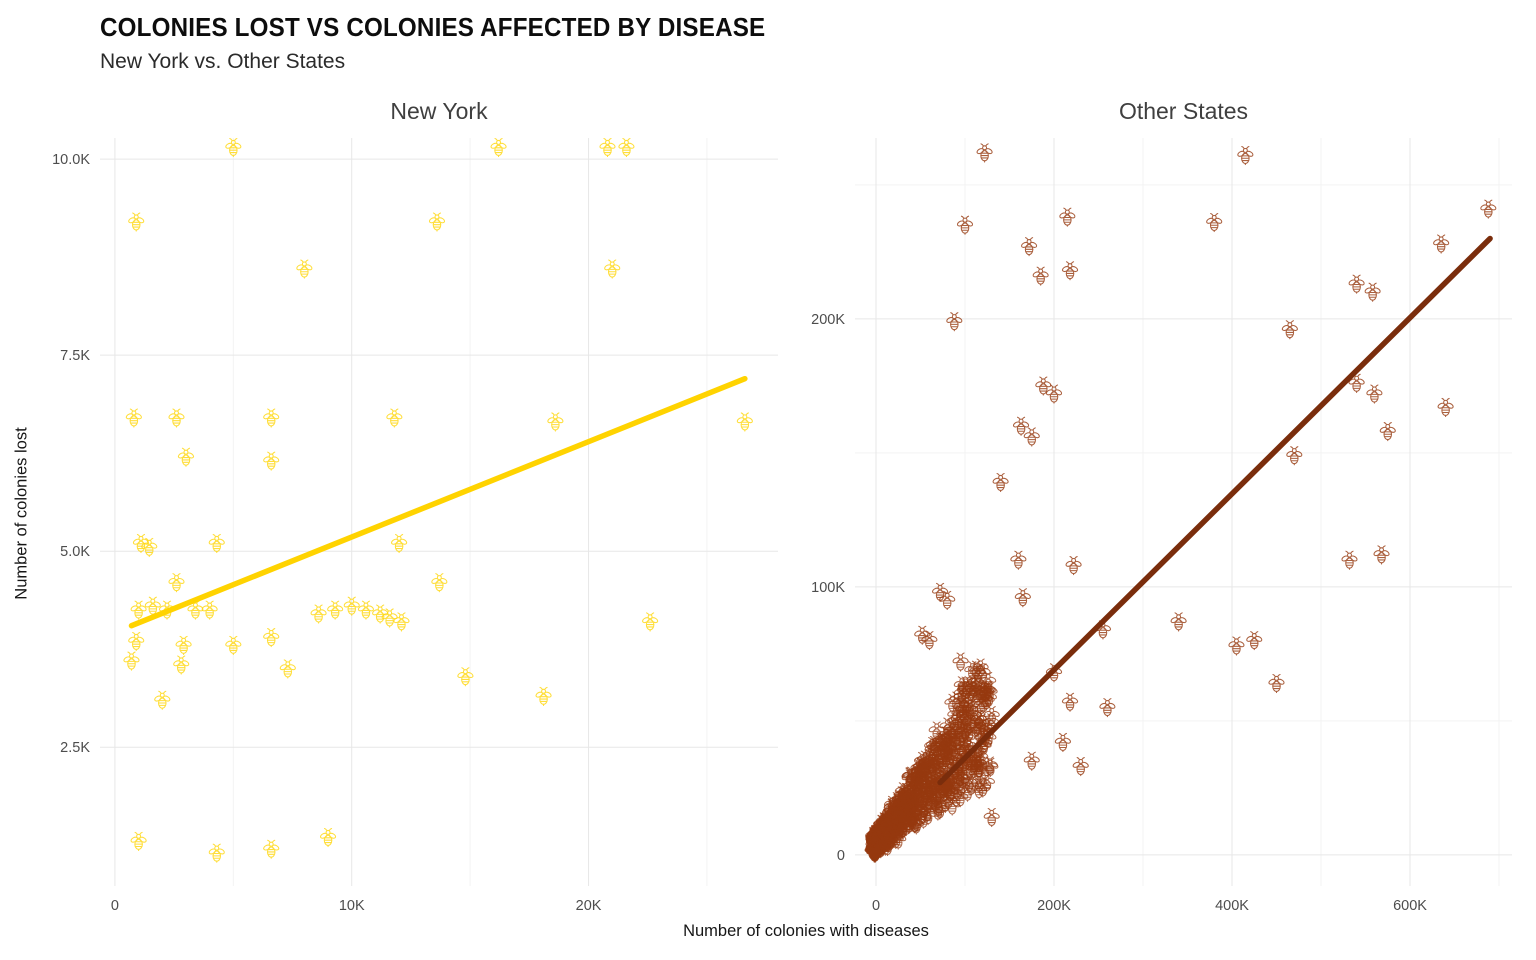  I want to click on panel-title-new-york: New York, so click(439, 111).